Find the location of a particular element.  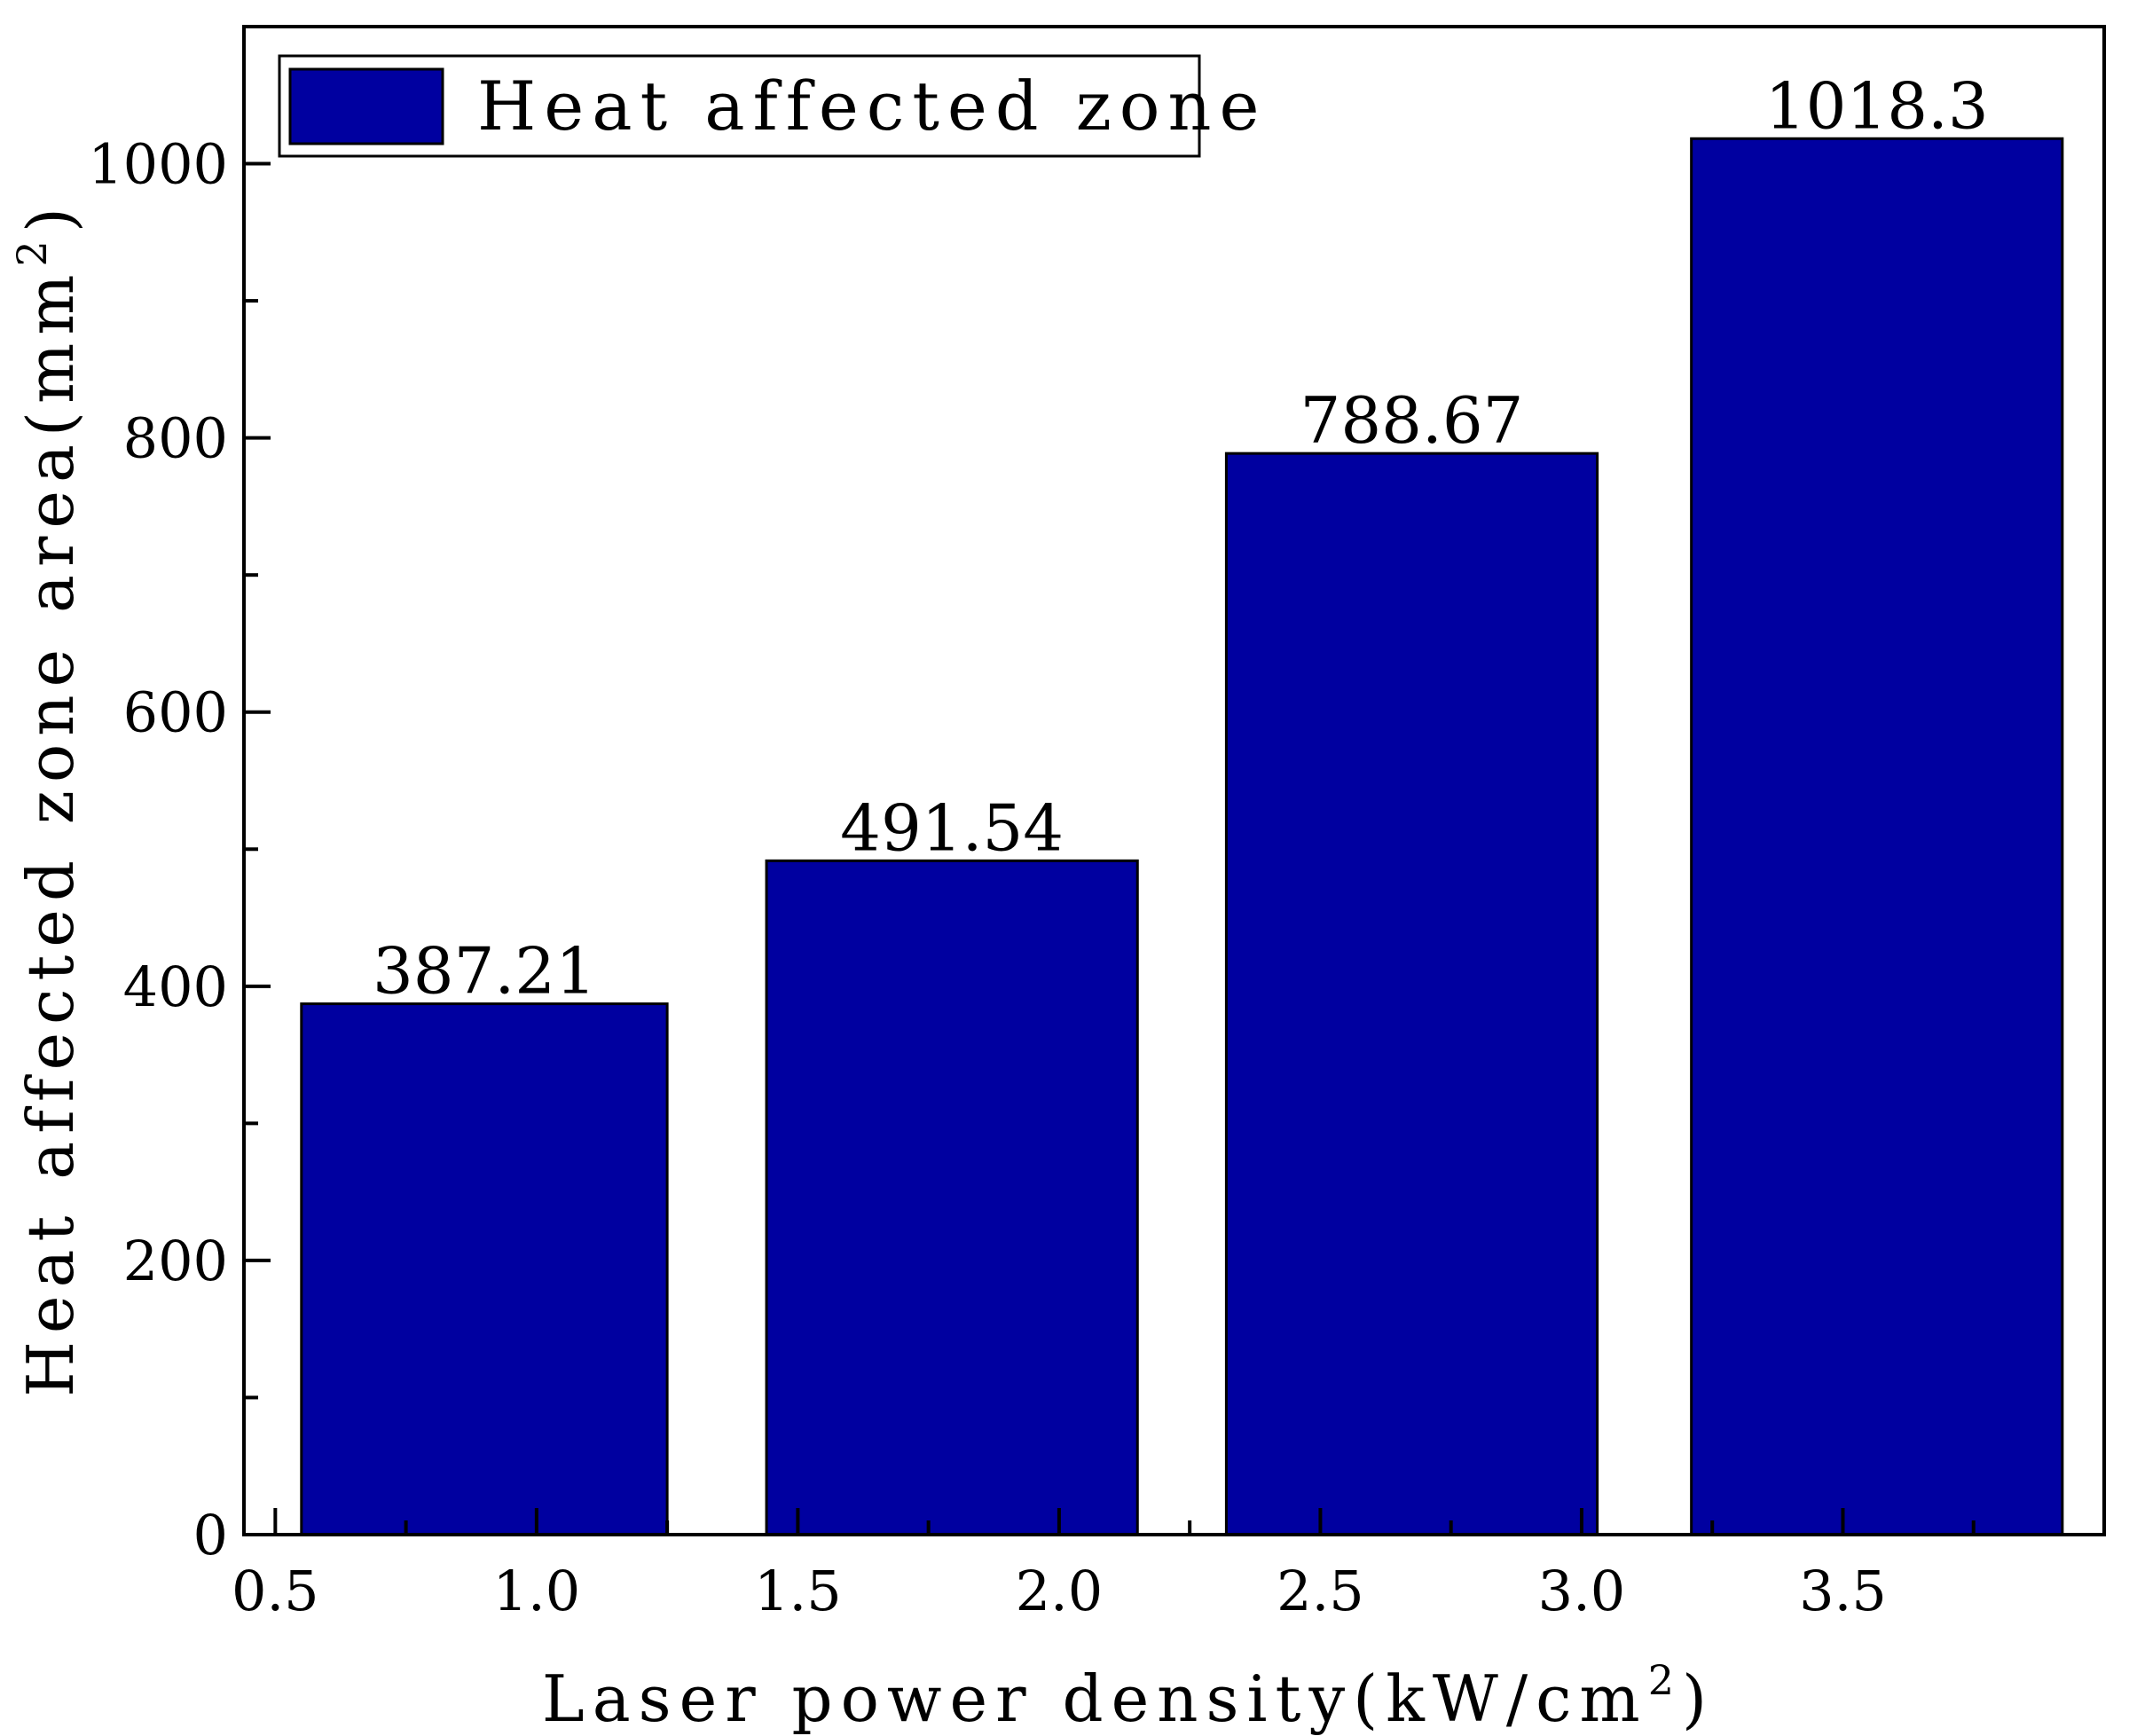

x-axis-title-superscript: 2 is located at coordinates (1665, 1680).